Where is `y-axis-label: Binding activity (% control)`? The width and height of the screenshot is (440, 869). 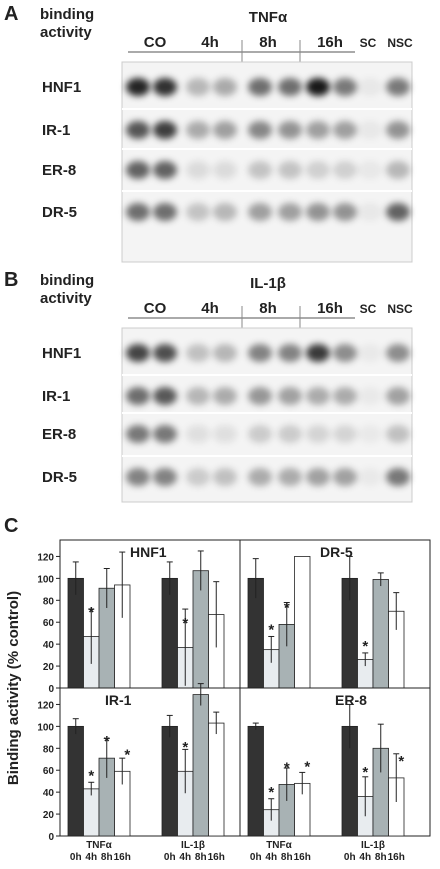
y-axis-label: Binding activity (% control) is located at coordinates (13, 688).